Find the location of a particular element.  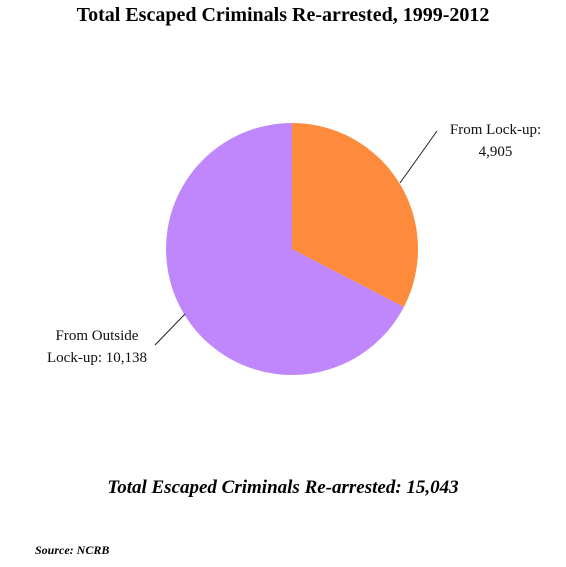

slice-label: From Outside Lock-up: 10,138 is located at coordinates (97, 347).